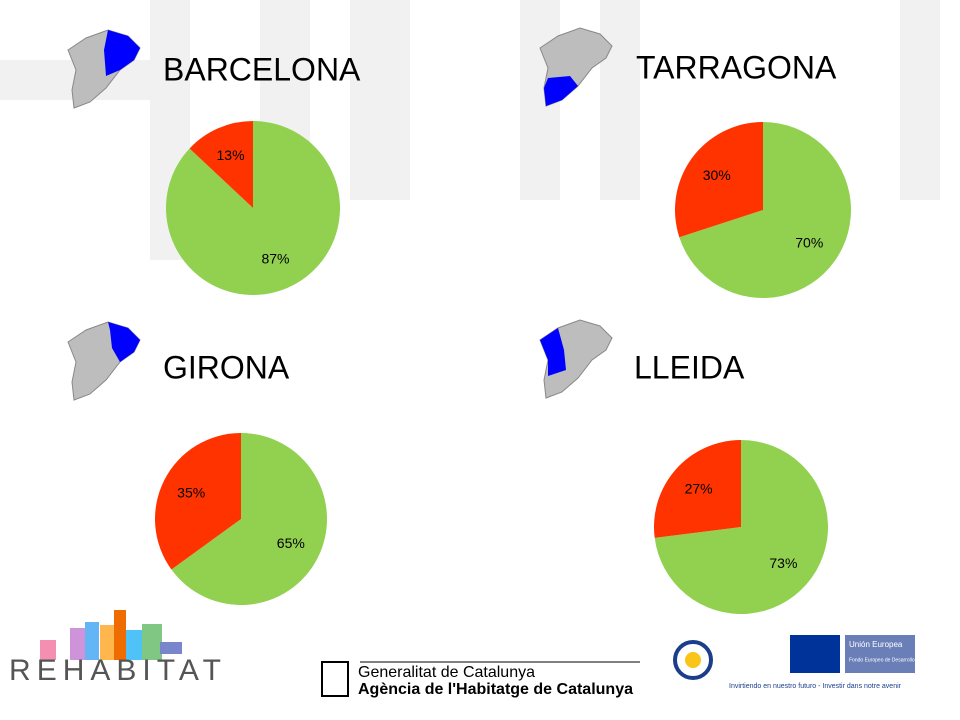 This screenshot has height=720, width=960. What do you see at coordinates (291, 543) in the screenshot?
I see `slice-label: 65%` at bounding box center [291, 543].